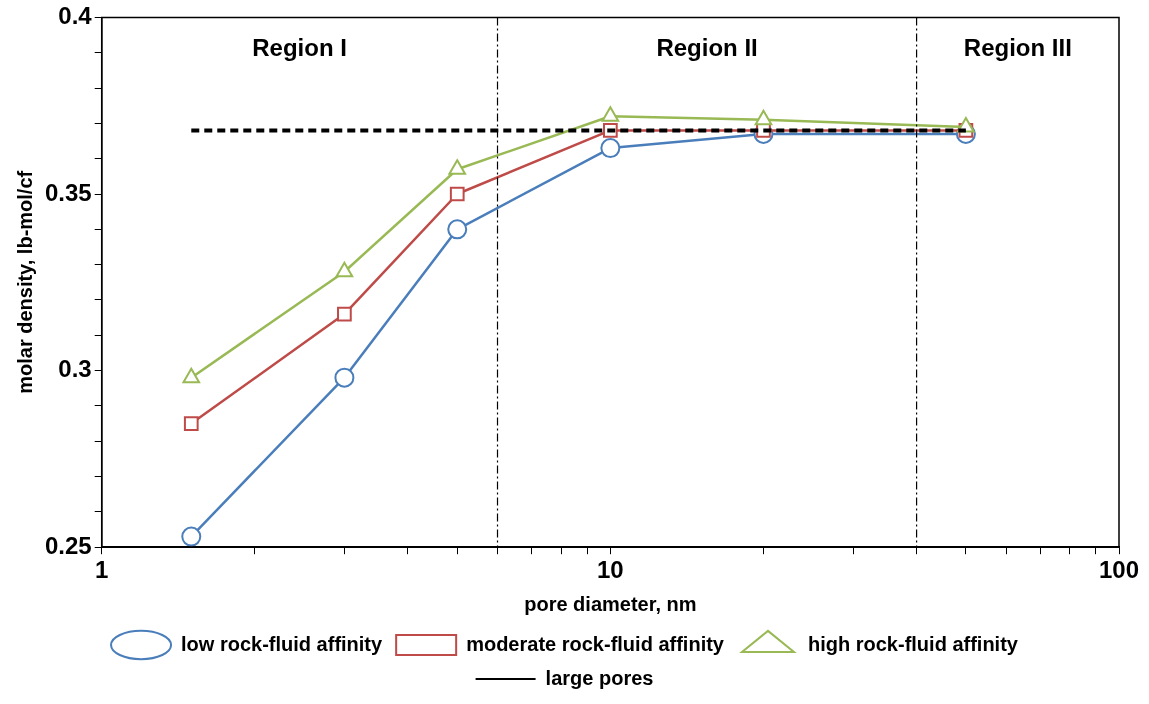 This screenshot has width=1149, height=704. I want to click on legend-label: low rock-fluid affinity, so click(282, 643).